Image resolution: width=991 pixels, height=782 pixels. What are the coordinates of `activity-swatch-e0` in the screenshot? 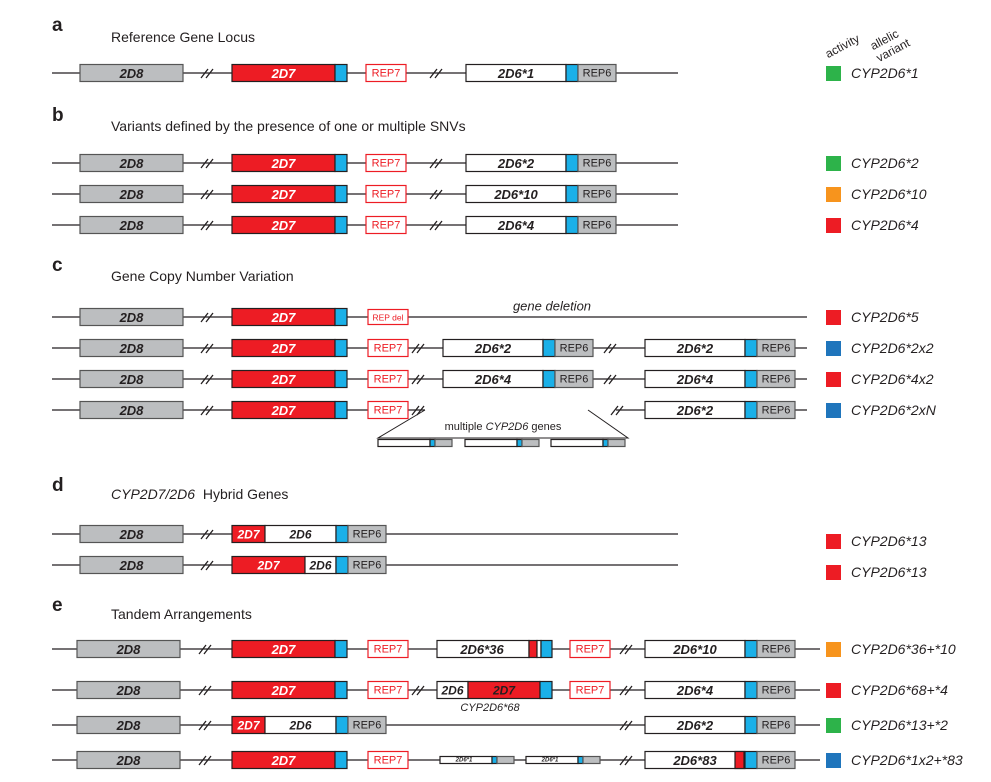 It's located at (833, 649).